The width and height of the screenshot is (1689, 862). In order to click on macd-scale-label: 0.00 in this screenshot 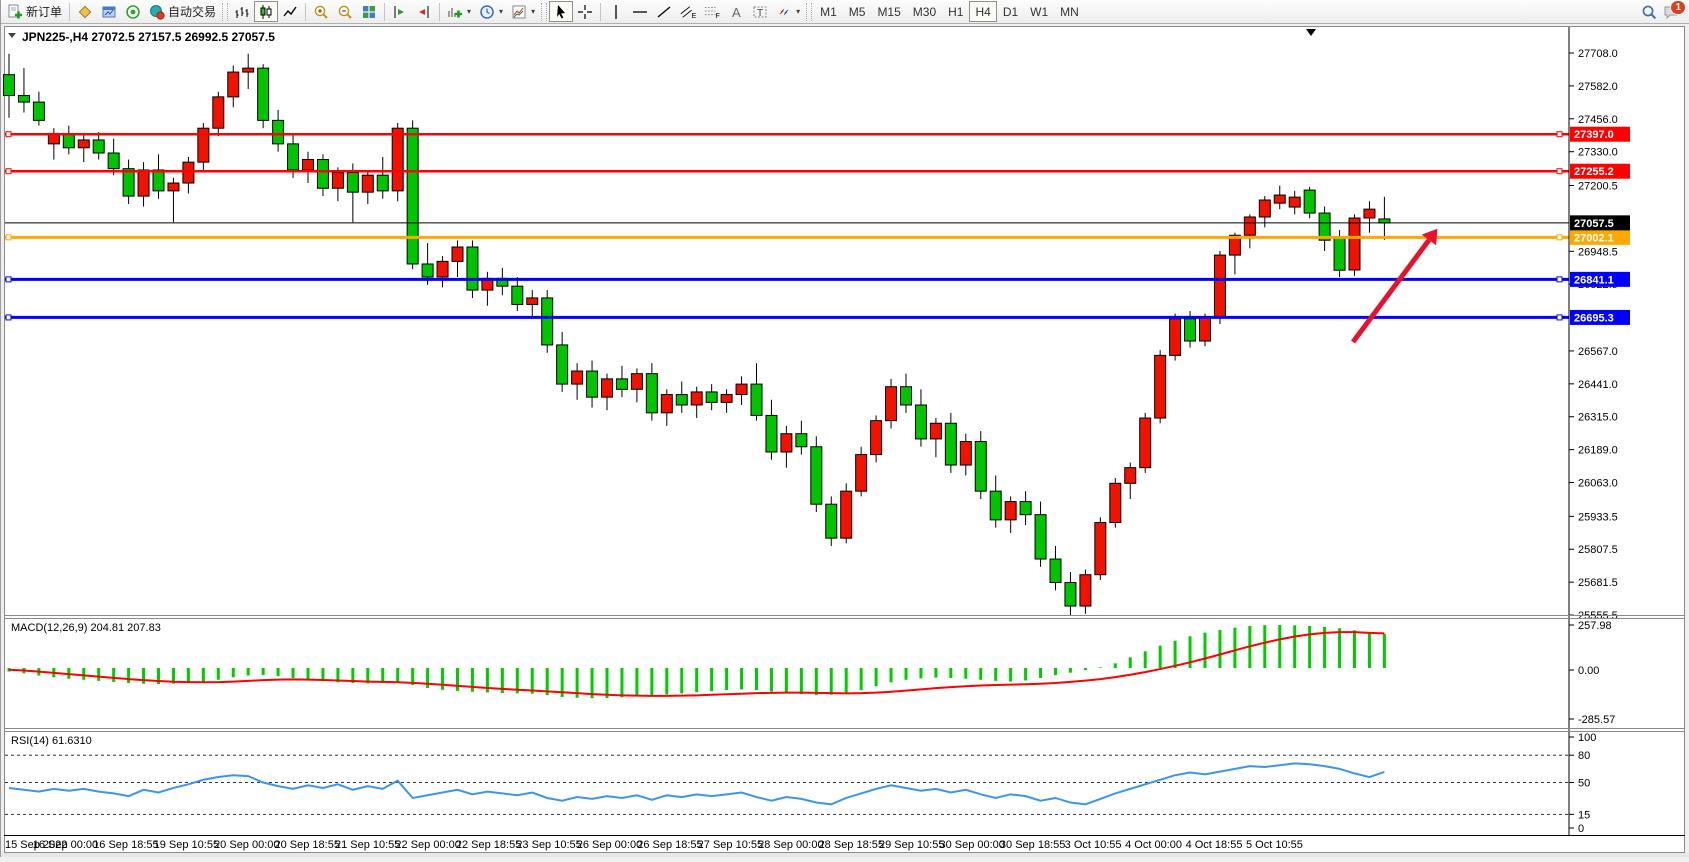, I will do `click(1588, 671)`.